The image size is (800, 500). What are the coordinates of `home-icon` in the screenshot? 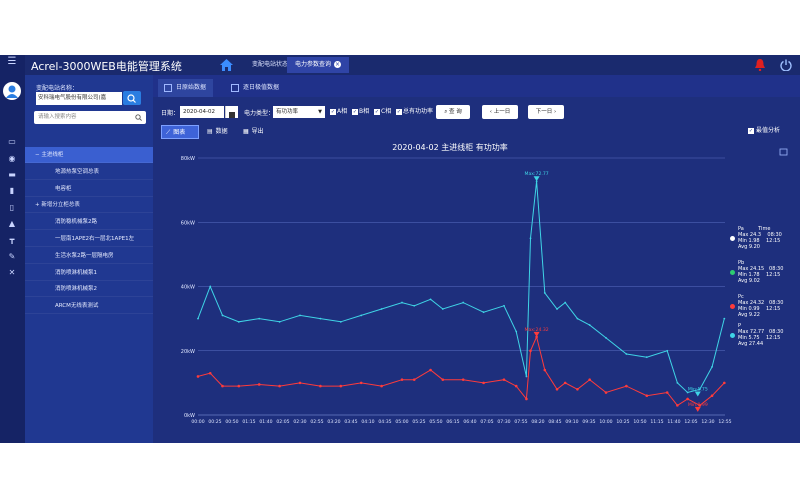 It's located at (226, 65).